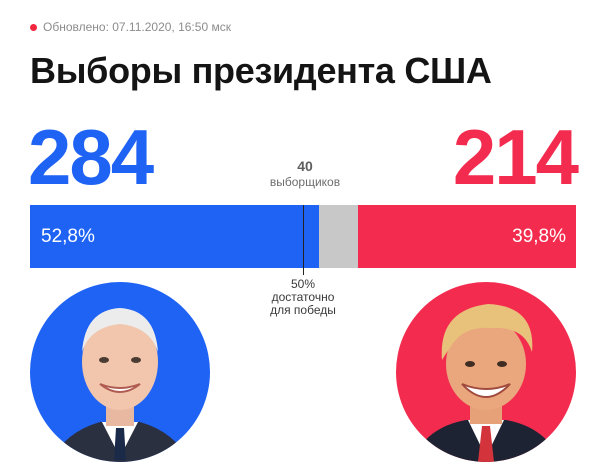  What do you see at coordinates (515, 157) in the screenshot?
I see `right-electors-count: 214` at bounding box center [515, 157].